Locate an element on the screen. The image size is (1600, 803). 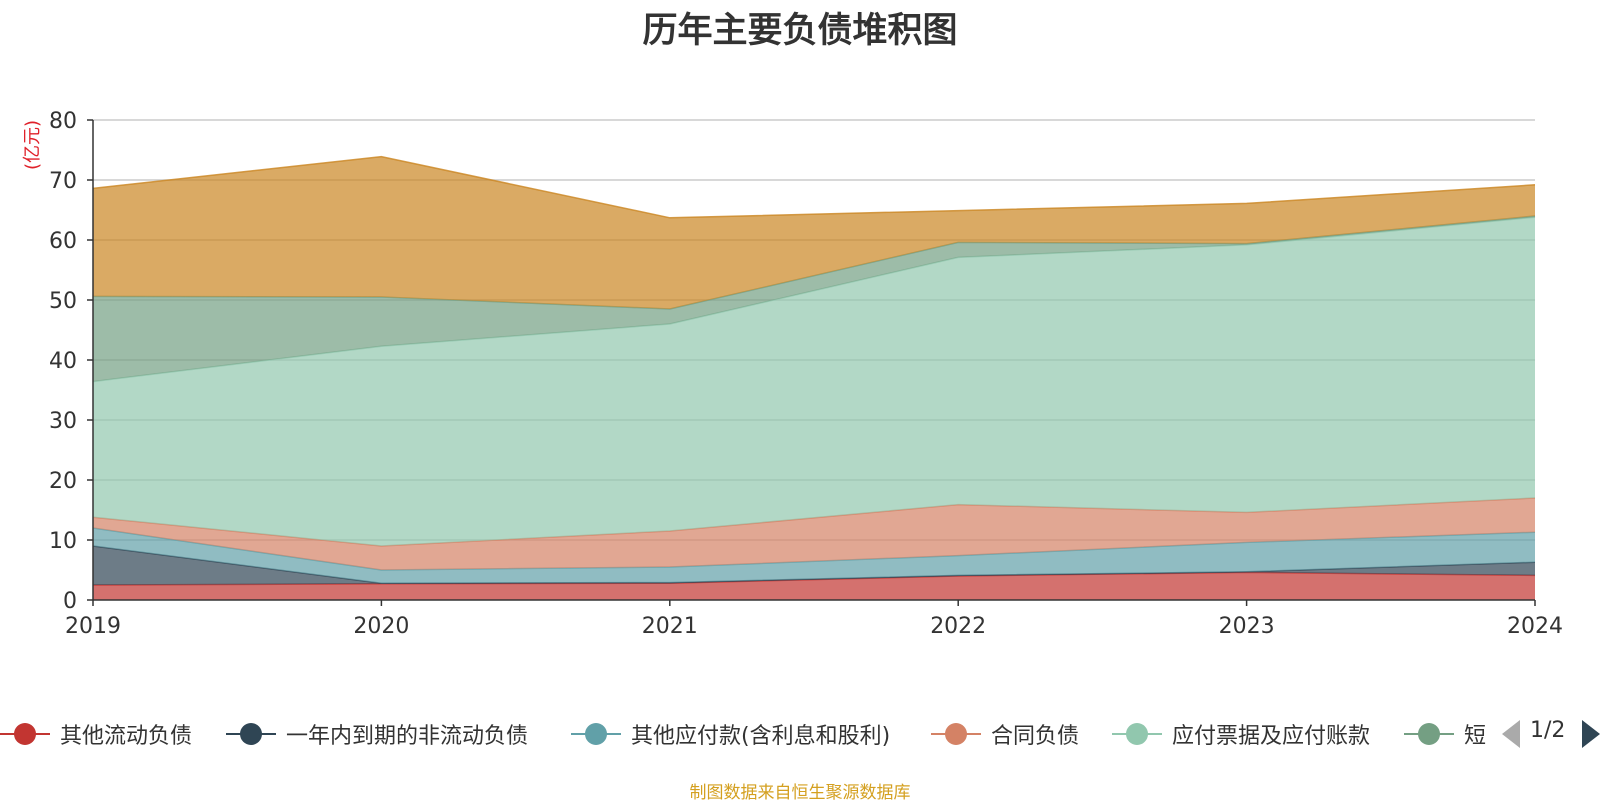
y-tick-label: 50 is located at coordinates (63, 301).